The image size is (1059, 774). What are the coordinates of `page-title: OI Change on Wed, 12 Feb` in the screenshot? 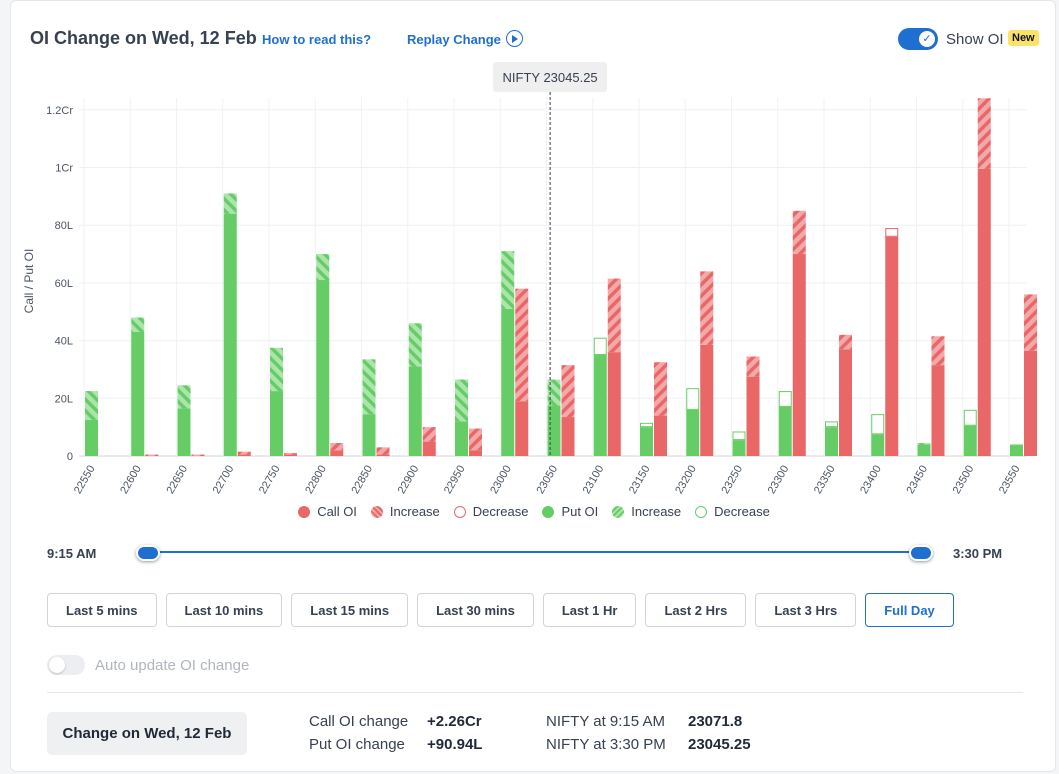 It's located at (143, 38).